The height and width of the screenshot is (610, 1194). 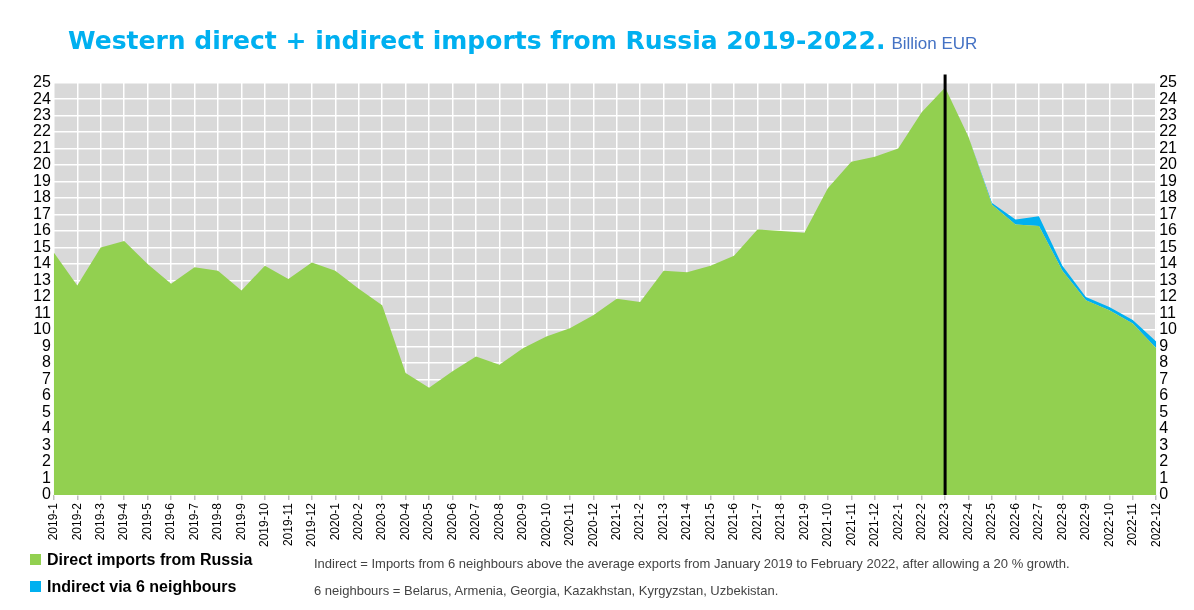 What do you see at coordinates (146, 521) in the screenshot?
I see `x-tick-label: 2019-5` at bounding box center [146, 521].